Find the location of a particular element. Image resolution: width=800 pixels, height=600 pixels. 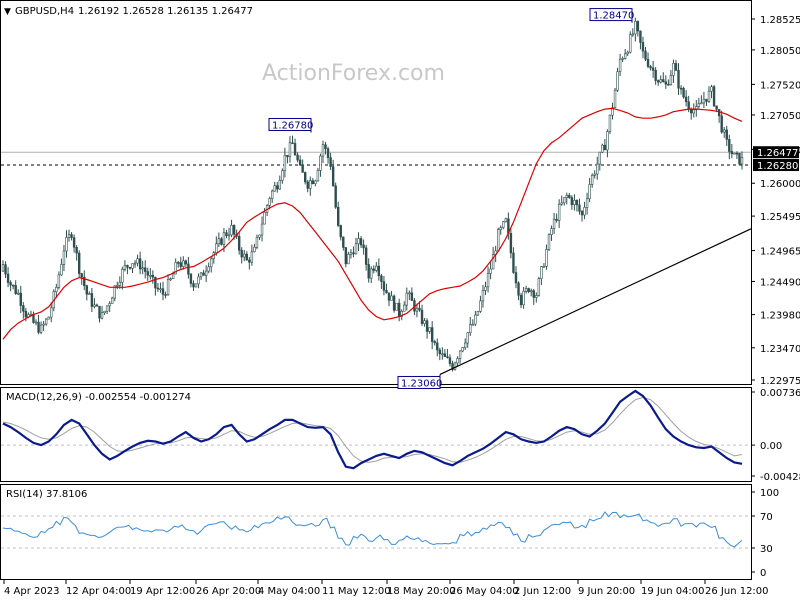

time-axis-label: 4 Apr 2023 is located at coordinates (31, 591).